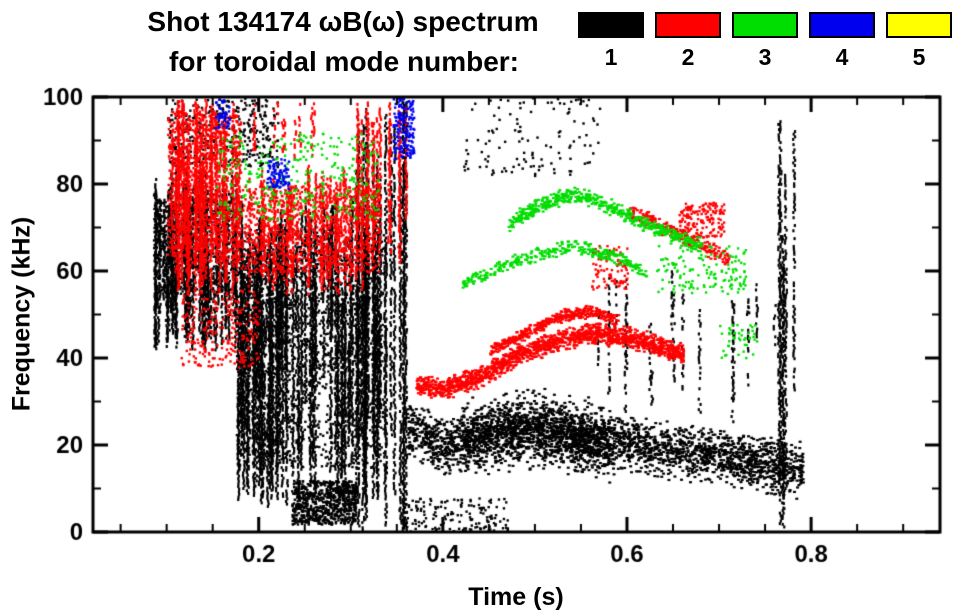 The image size is (963, 615). I want to click on legend-label-mode-3: 3, so click(765, 57).